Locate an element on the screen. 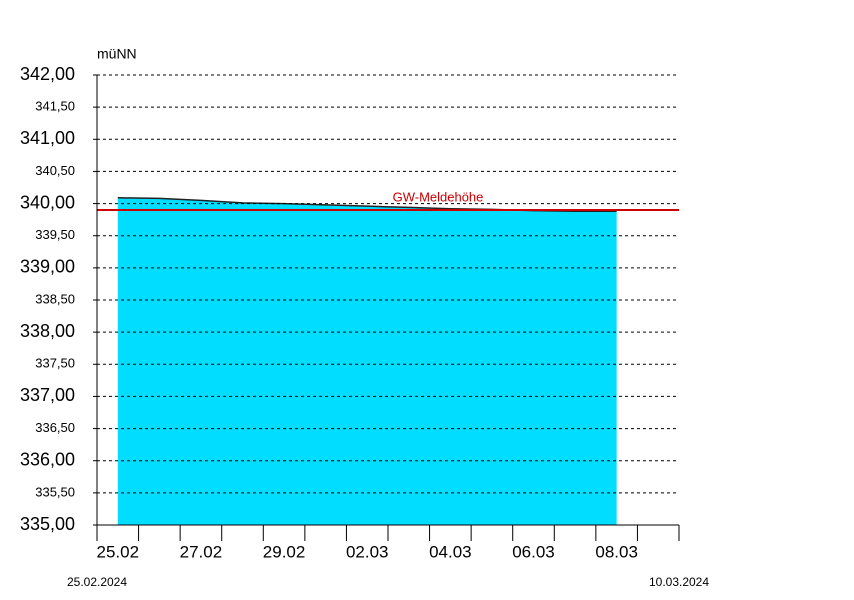 The width and height of the screenshot is (854, 600). y-tick-label: 336,50 is located at coordinates (55, 427).